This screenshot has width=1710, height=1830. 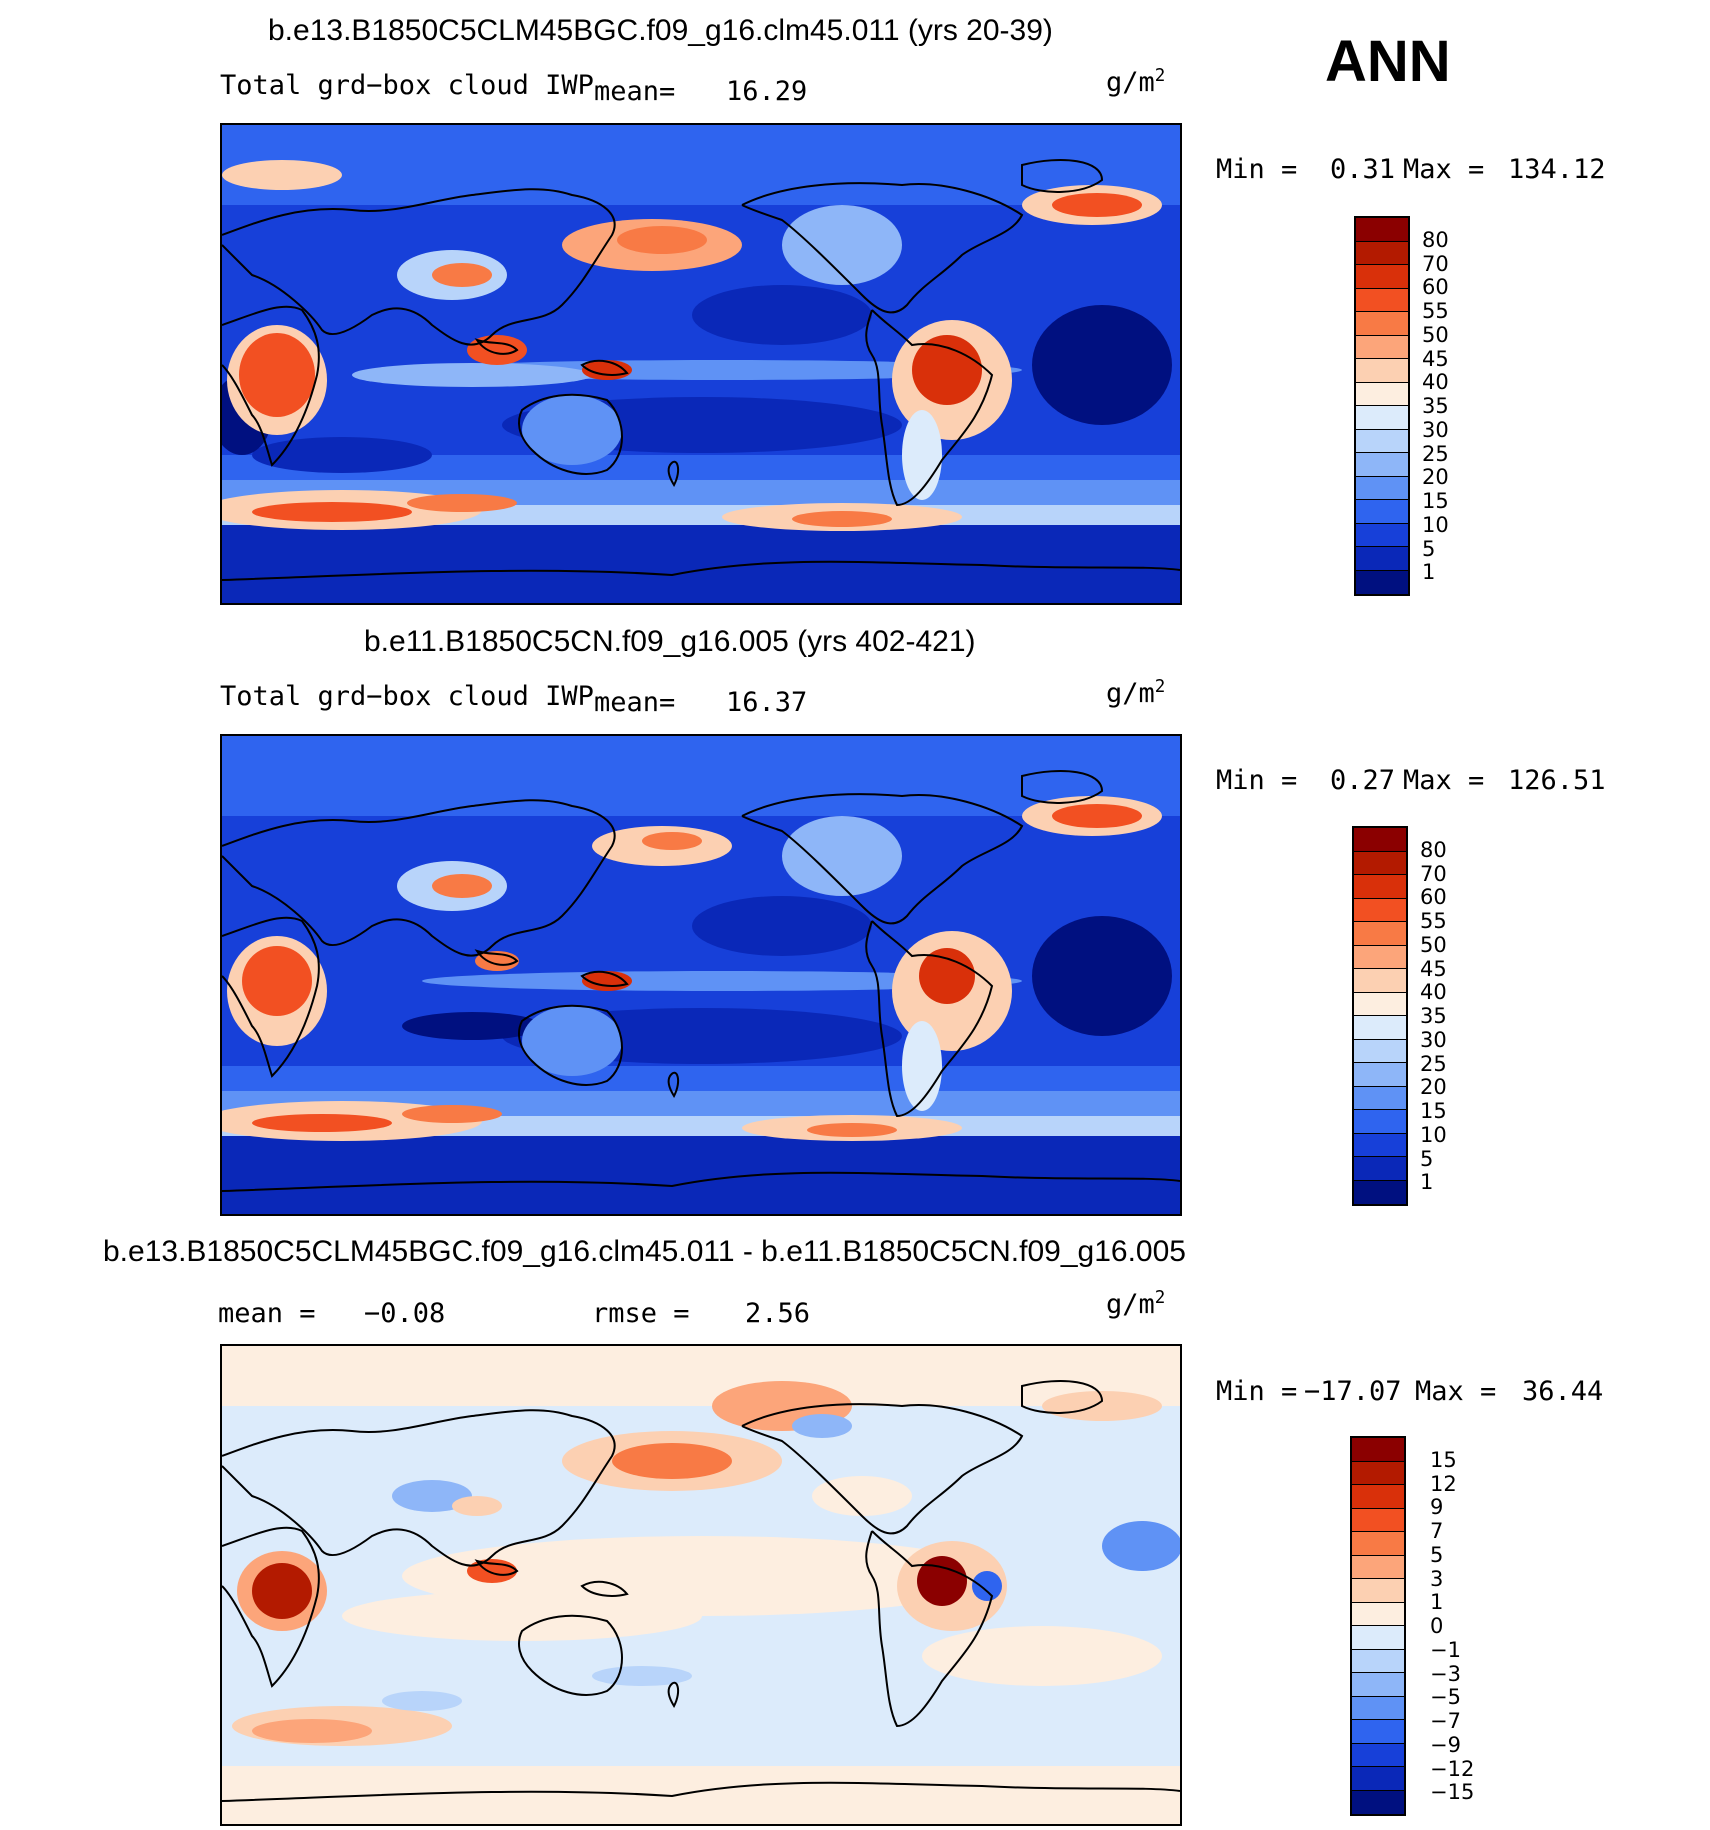 What do you see at coordinates (1444, 780) in the screenshot?
I see `panel-2-max-label: Max =` at bounding box center [1444, 780].